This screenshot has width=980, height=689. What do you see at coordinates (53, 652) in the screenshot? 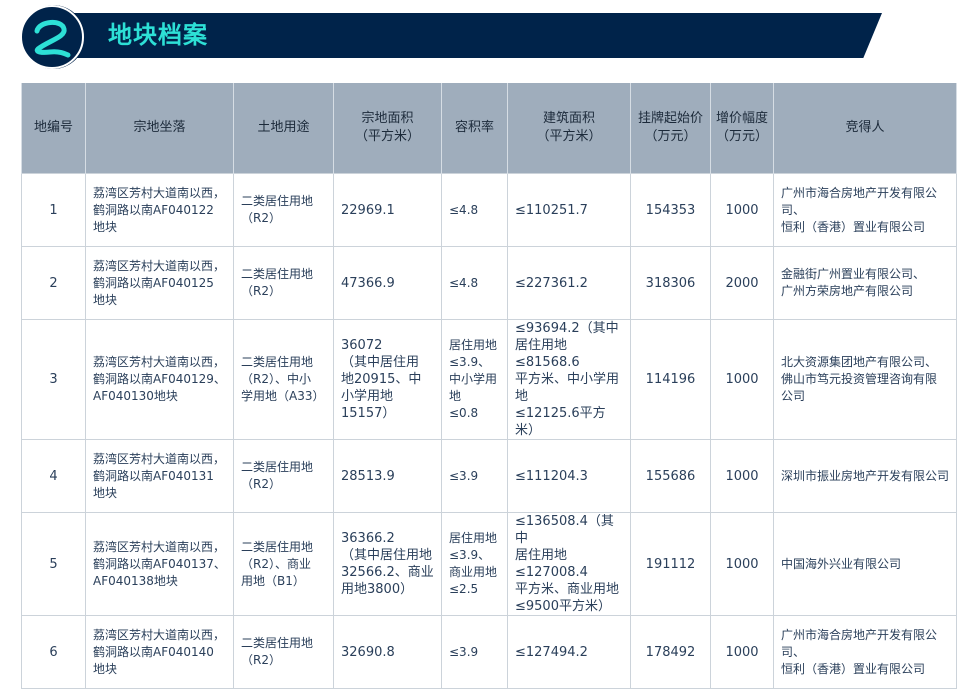
I see `table-cell: 6` at bounding box center [53, 652].